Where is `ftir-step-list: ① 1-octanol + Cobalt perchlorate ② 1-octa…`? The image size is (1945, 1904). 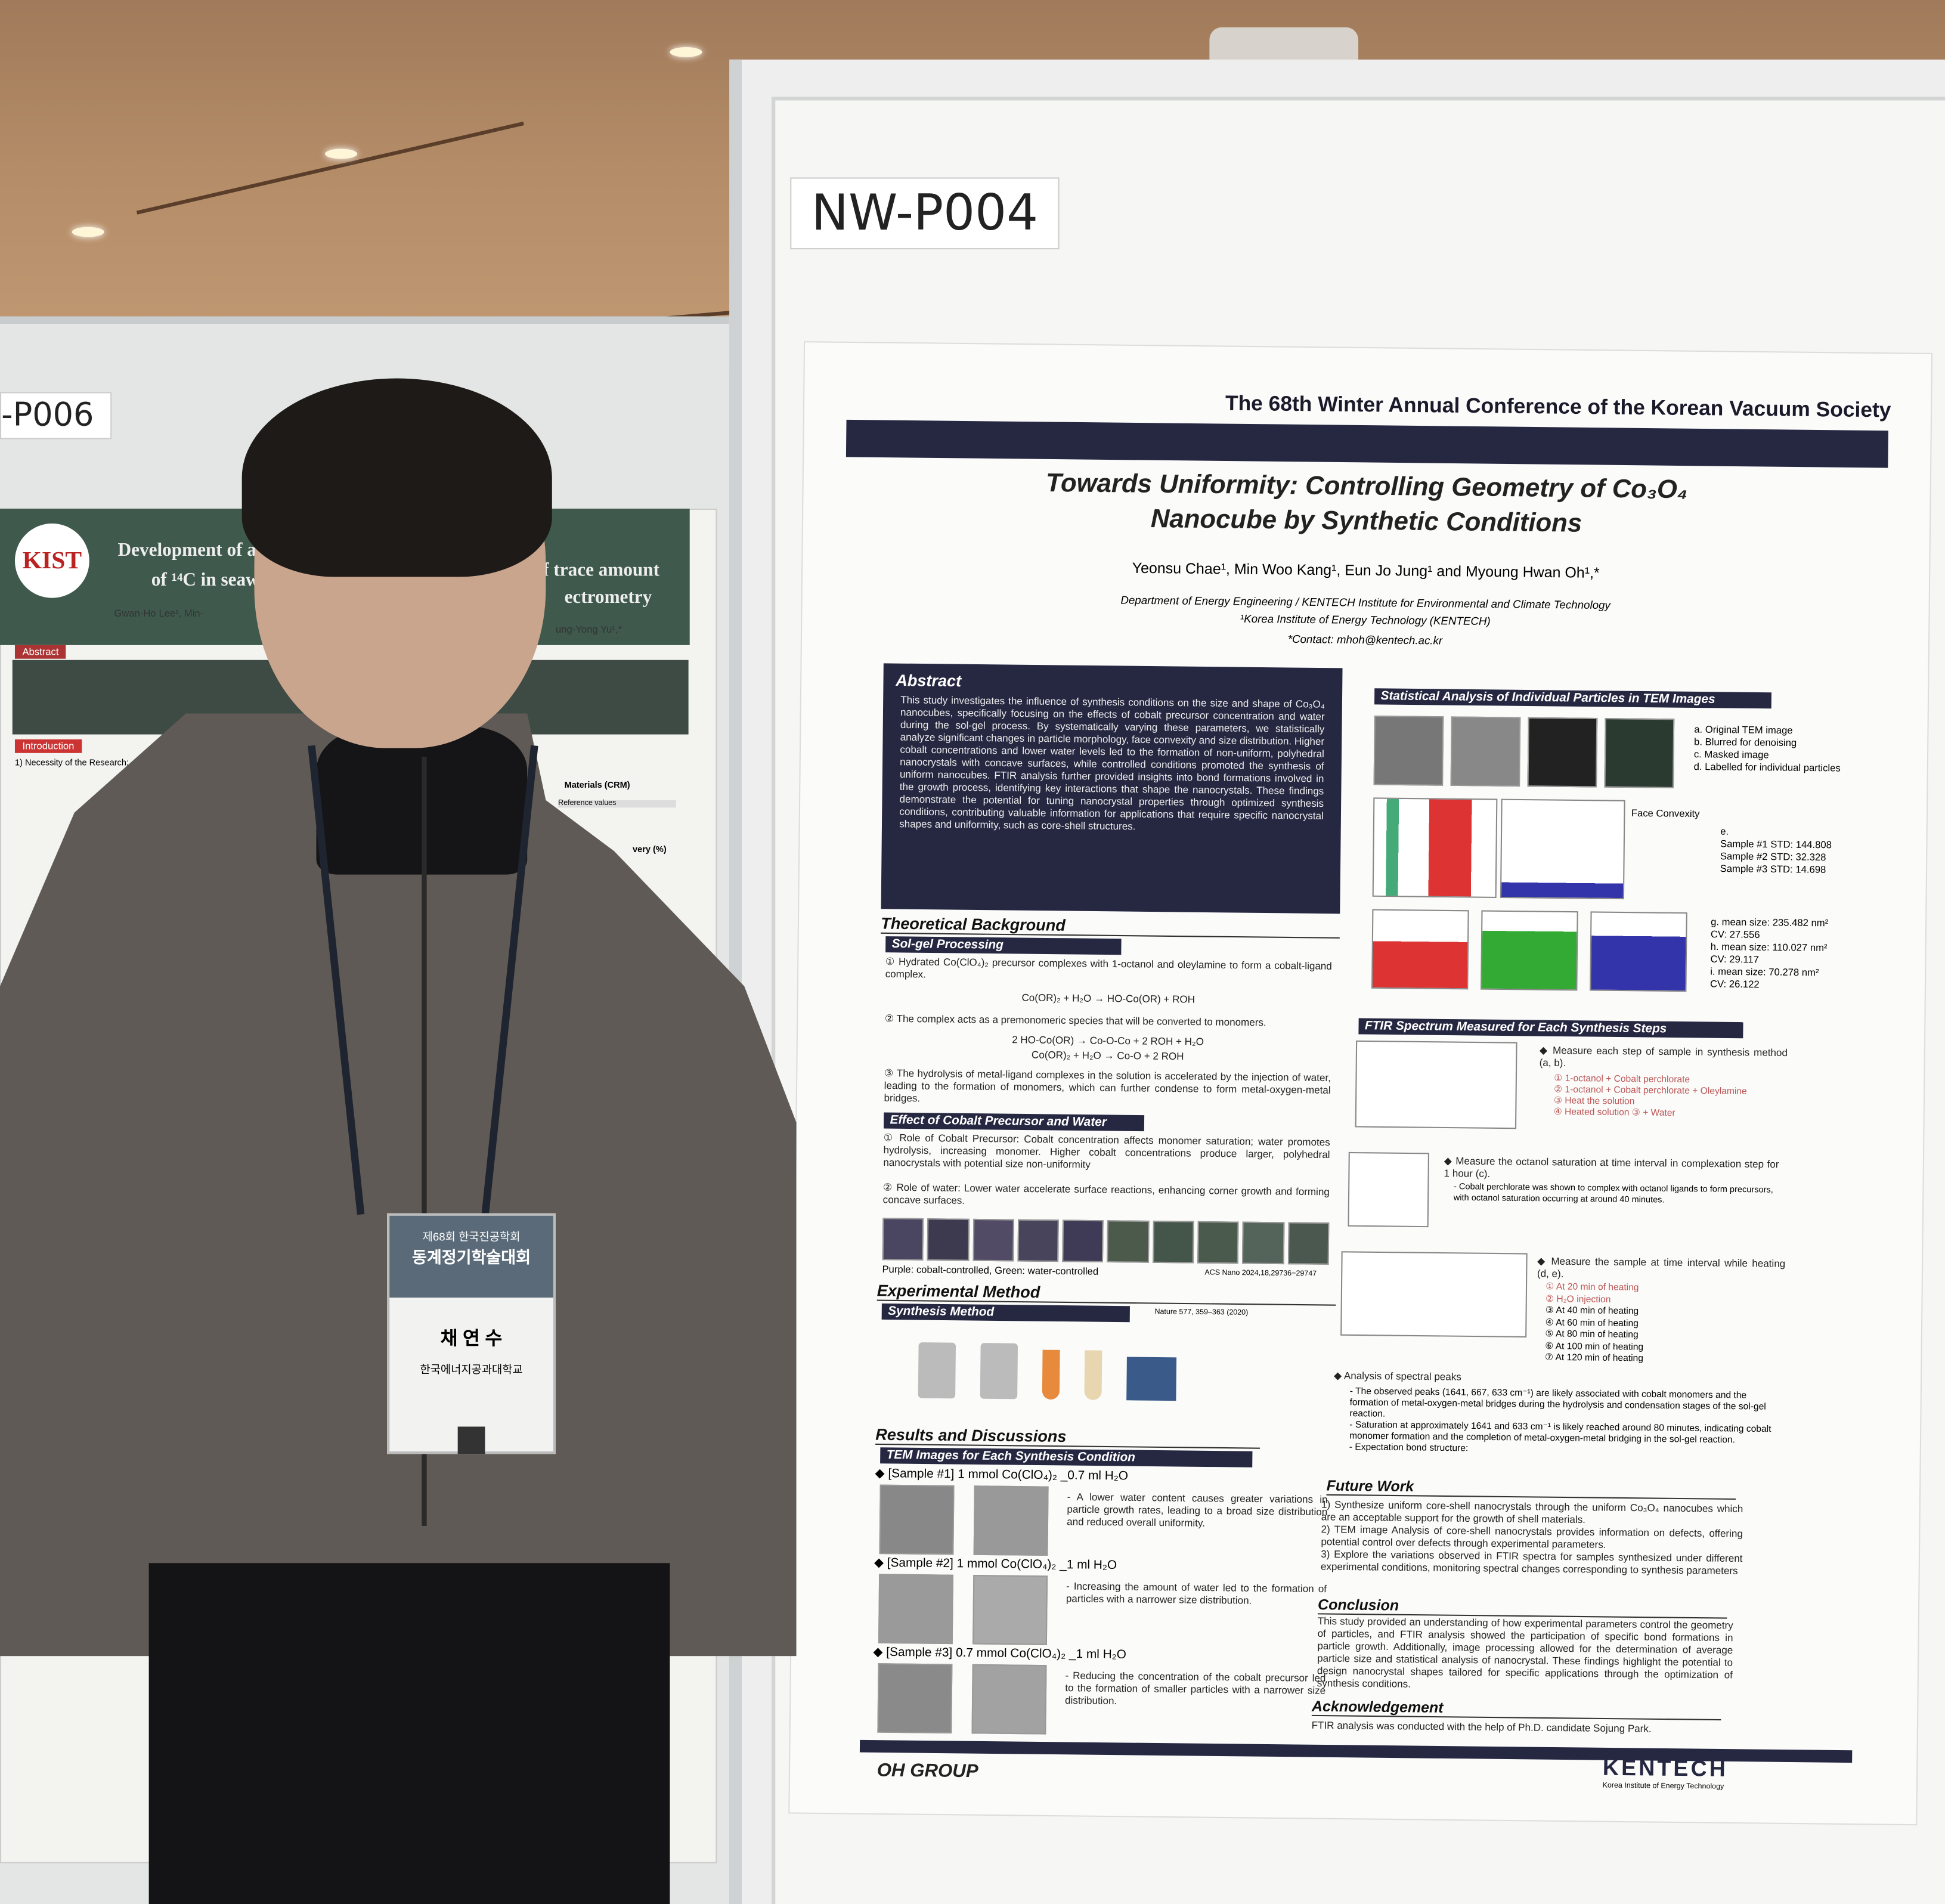
ftir-step-list: ① 1-octanol + Cobalt perchlorate ② 1-octa… is located at coordinates (1650, 1095).